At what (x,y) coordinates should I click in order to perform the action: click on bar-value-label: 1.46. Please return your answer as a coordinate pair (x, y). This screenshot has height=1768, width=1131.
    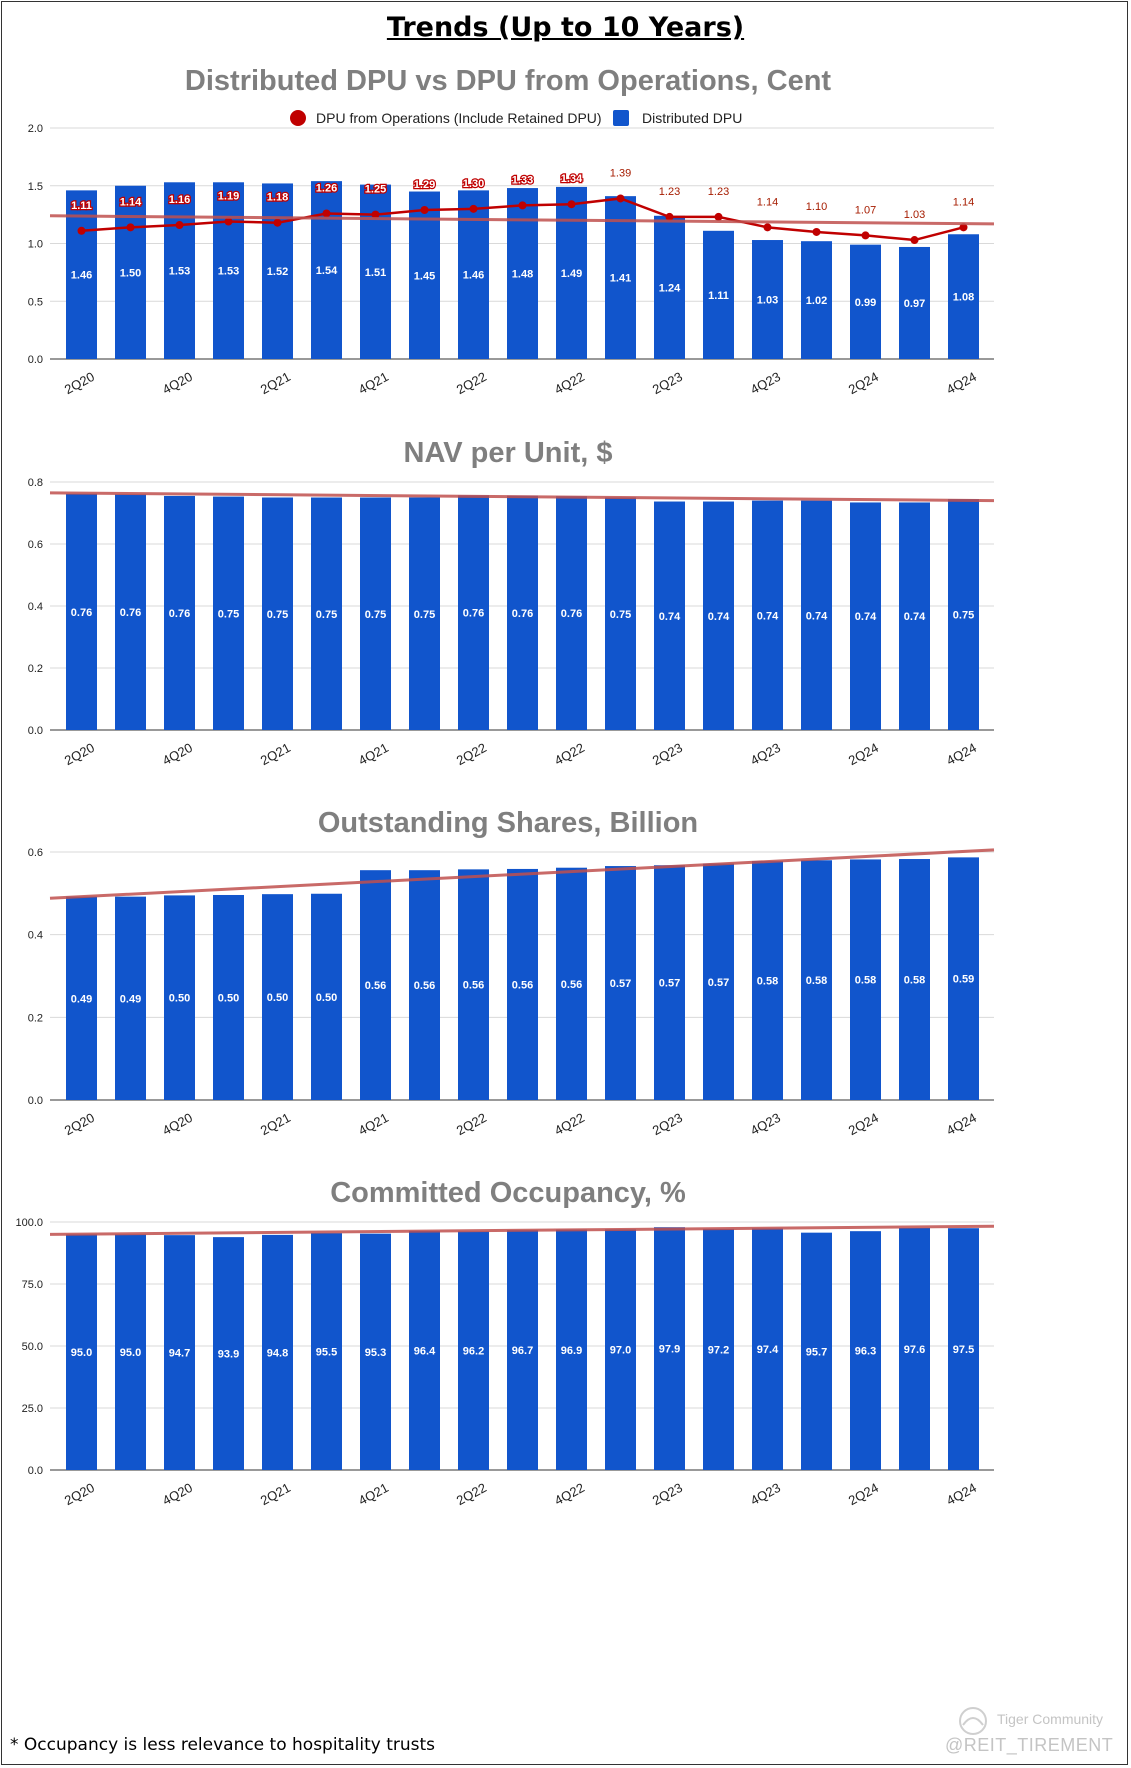
    Looking at the image, I should click on (473, 276).